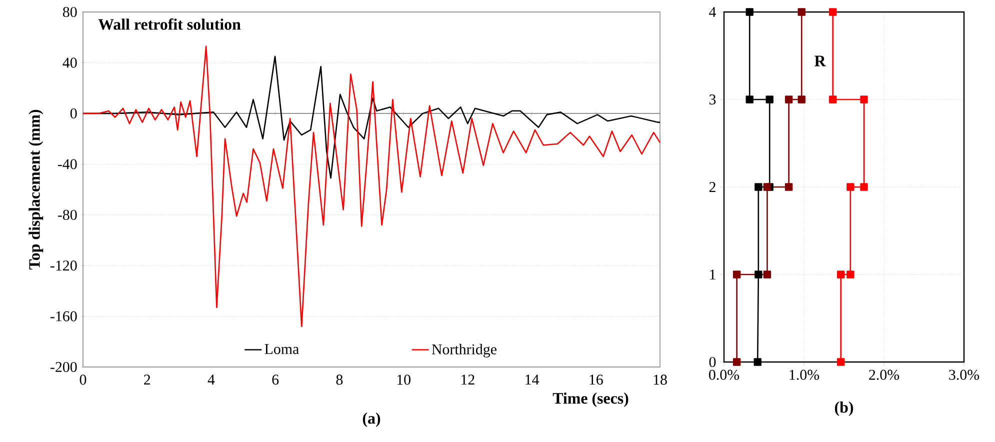  I want to click on y-tick-label: 2, so click(712, 187).